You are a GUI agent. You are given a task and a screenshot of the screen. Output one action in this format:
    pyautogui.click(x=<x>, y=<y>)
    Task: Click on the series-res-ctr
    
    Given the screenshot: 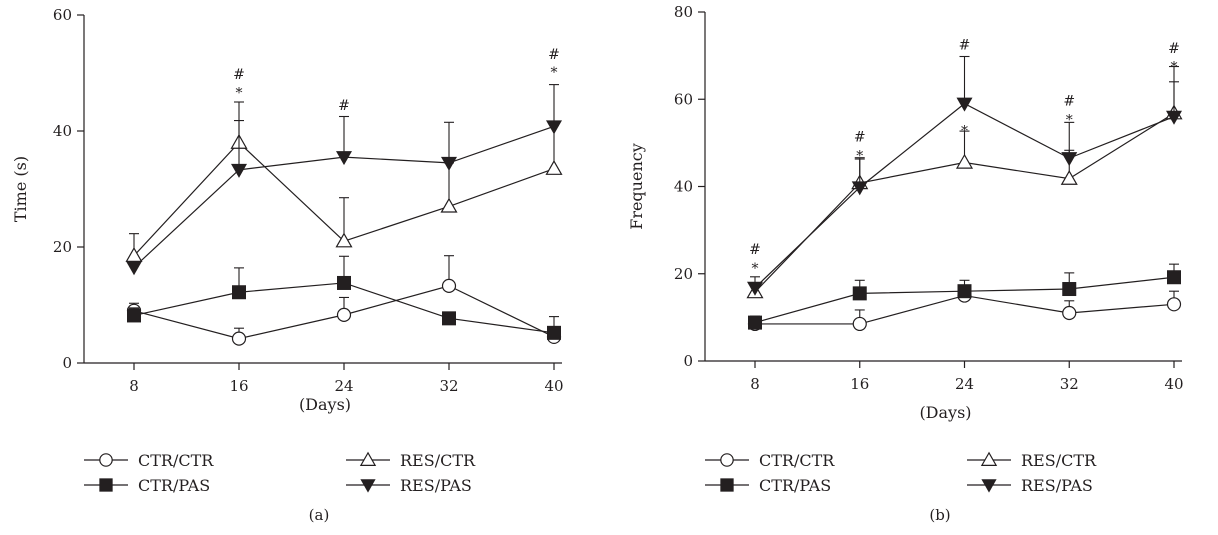 What is the action you would take?
    pyautogui.click(x=964, y=190)
    